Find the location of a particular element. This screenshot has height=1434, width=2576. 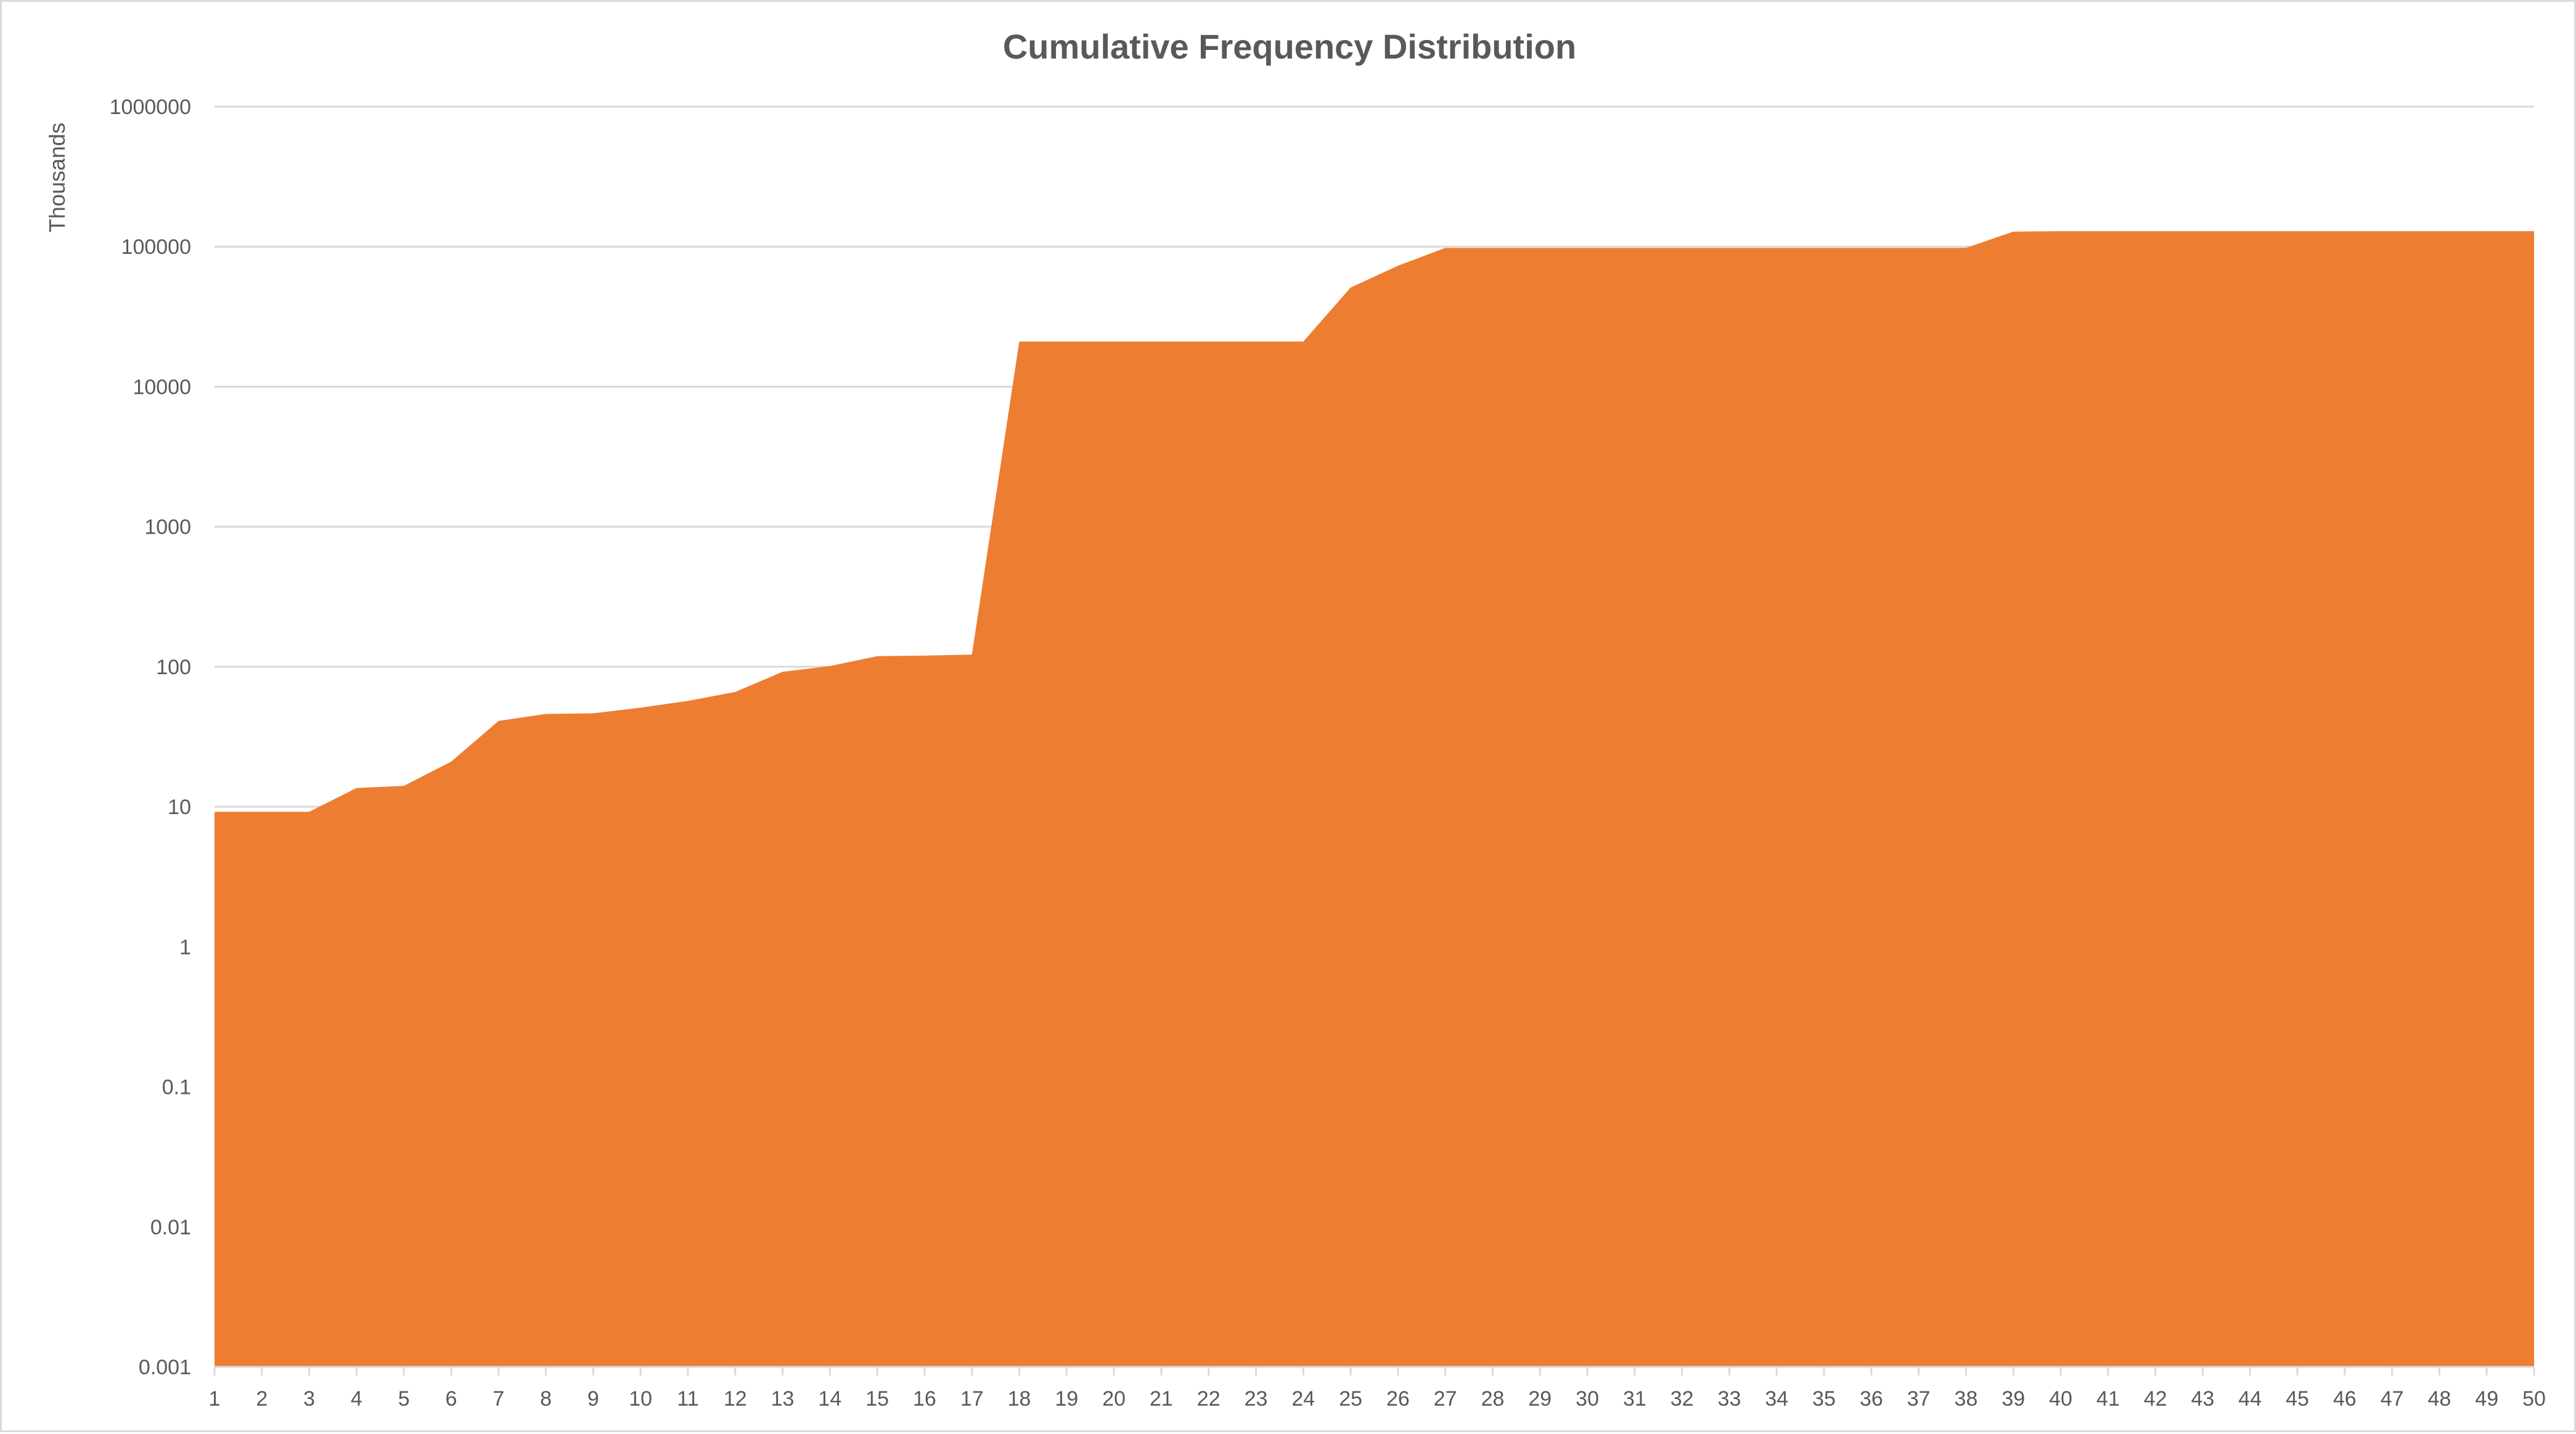

x-tick-label: 19 is located at coordinates (1066, 1399).